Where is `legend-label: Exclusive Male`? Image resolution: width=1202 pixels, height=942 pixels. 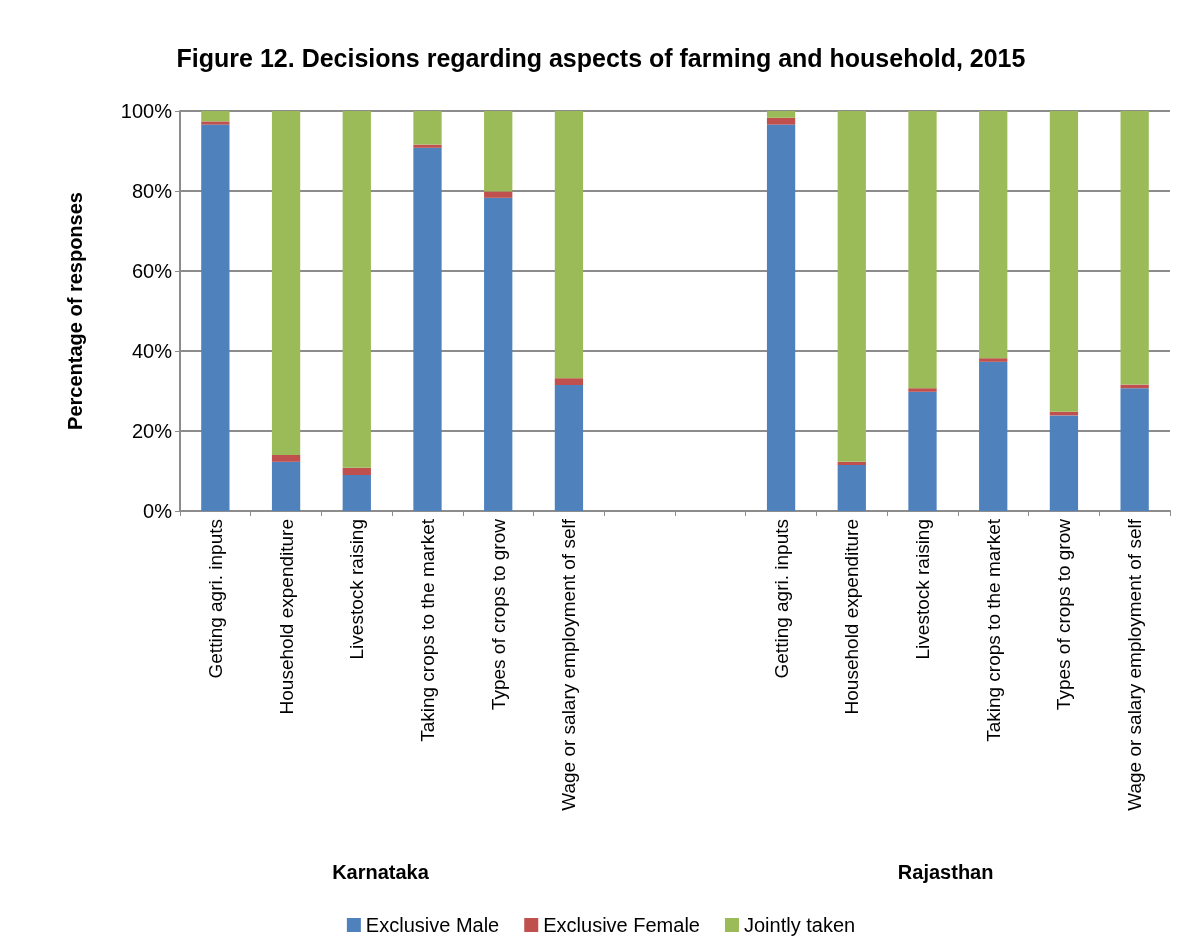
legend-label: Exclusive Male is located at coordinates (432, 925).